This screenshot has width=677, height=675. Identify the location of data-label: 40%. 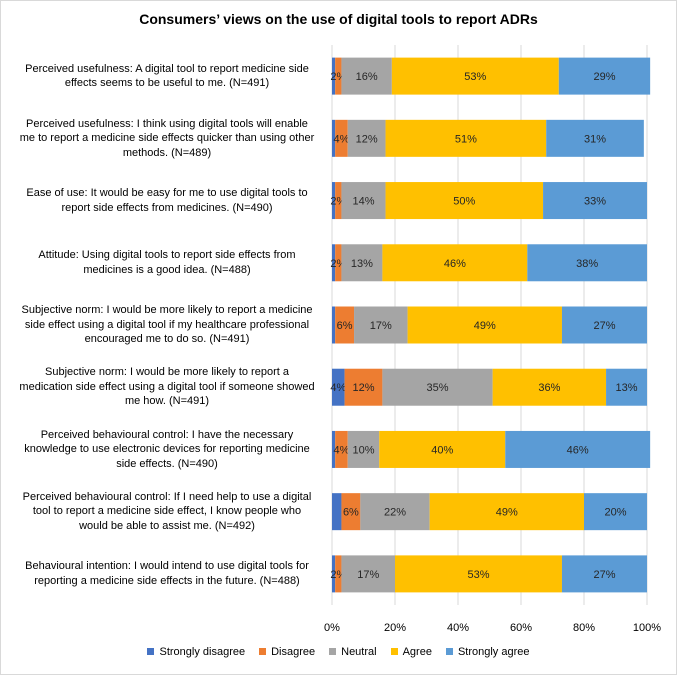
(442, 450).